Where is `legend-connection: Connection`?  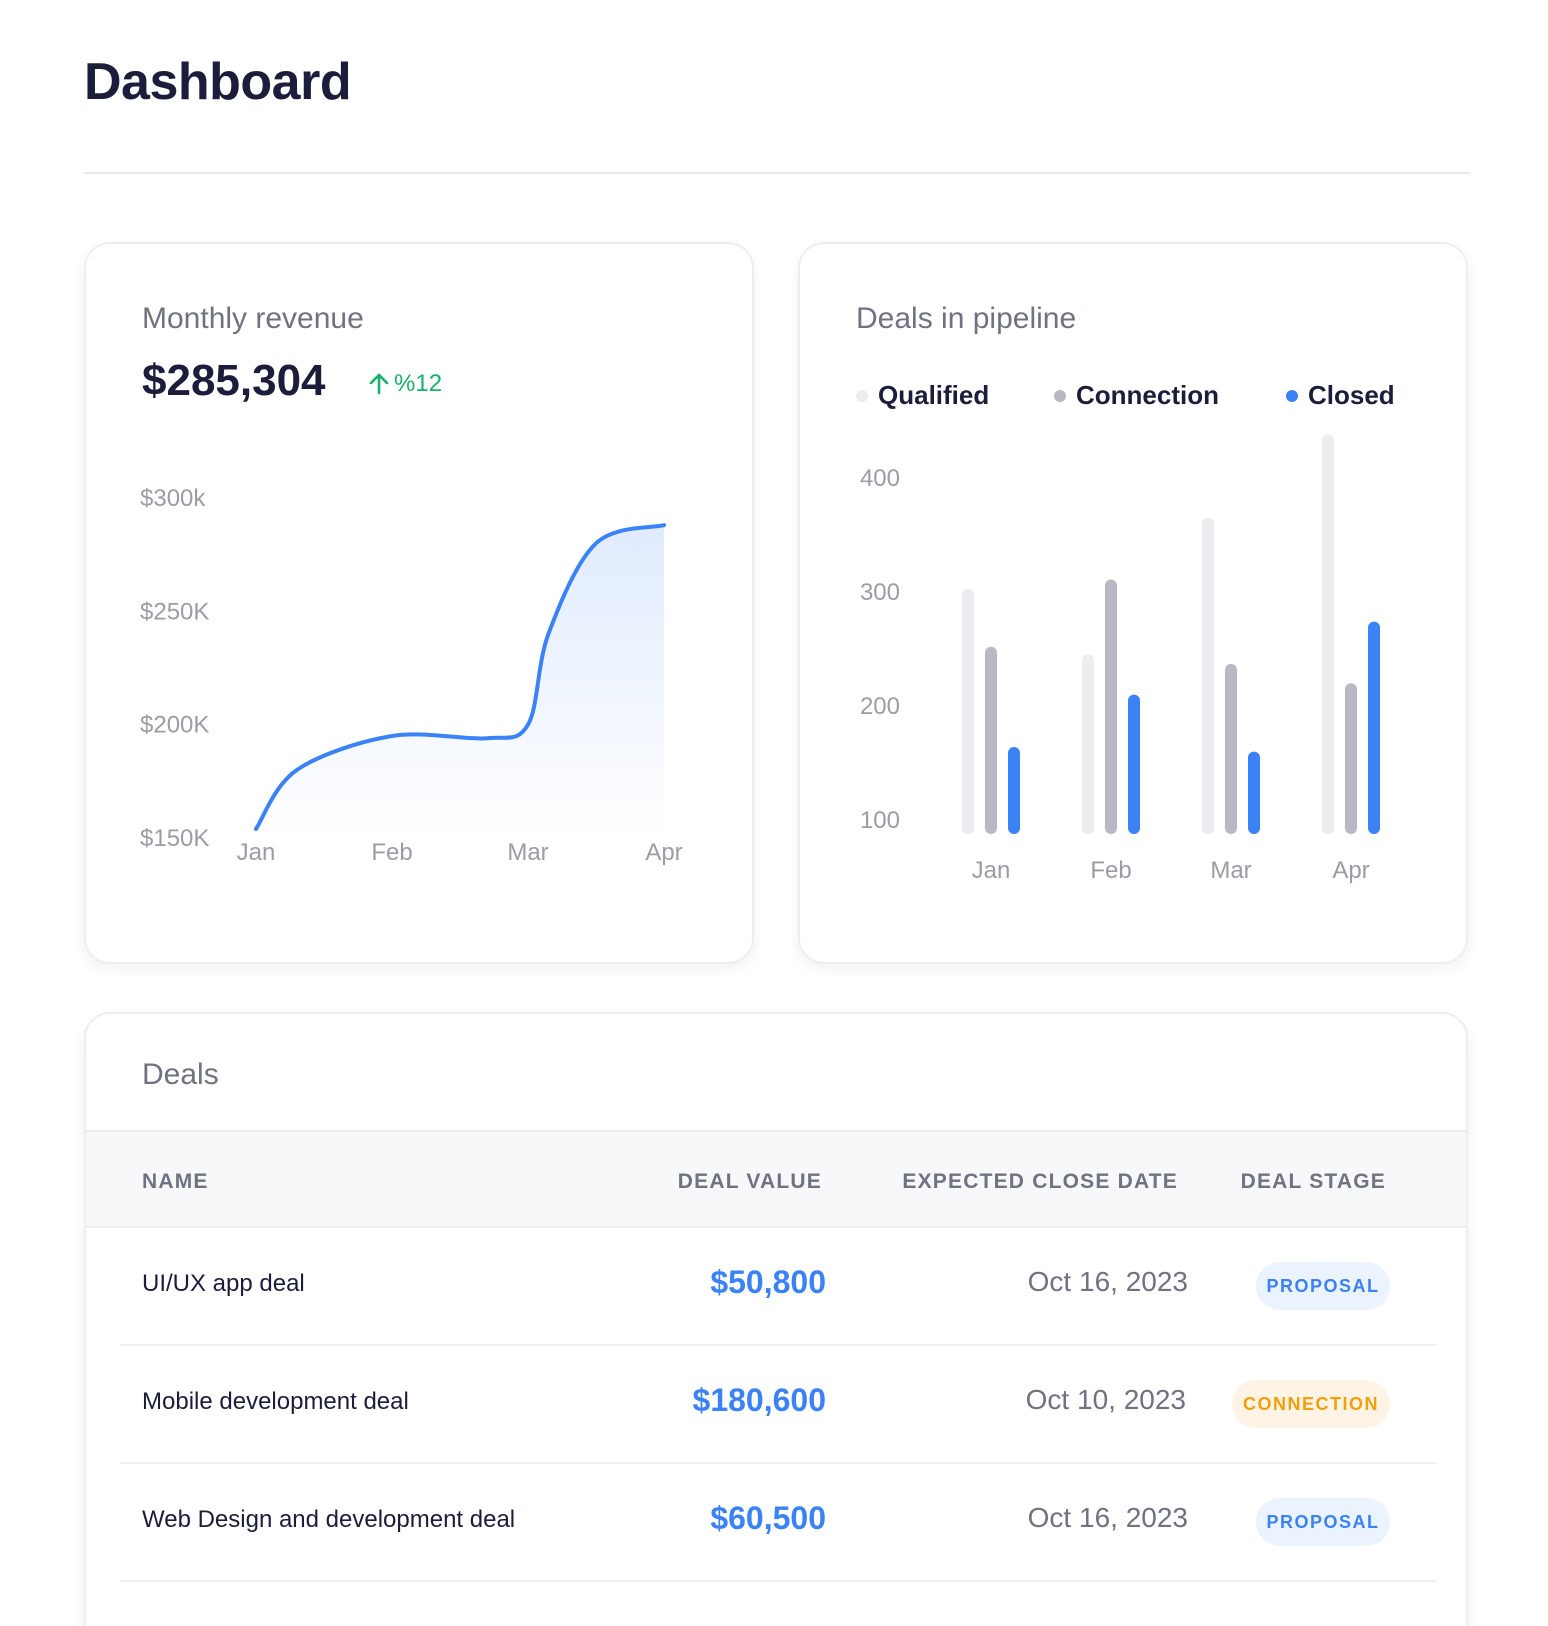 legend-connection: Connection is located at coordinates (1136, 395).